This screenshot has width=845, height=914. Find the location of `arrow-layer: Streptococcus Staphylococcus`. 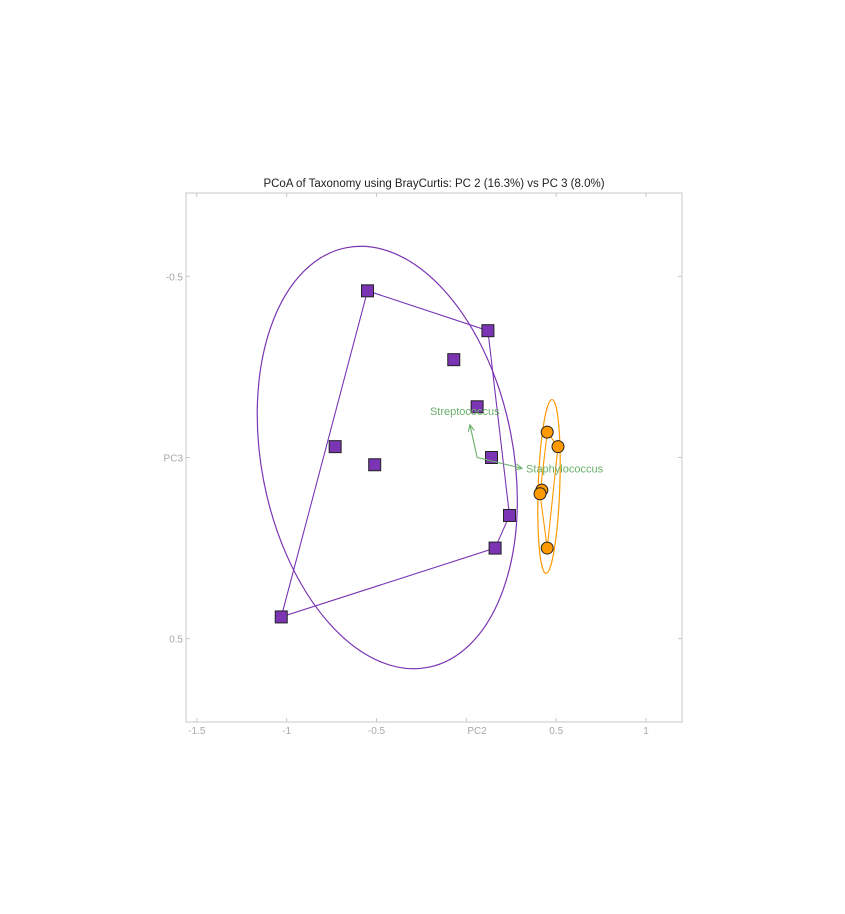

arrow-layer: Streptococcus Staphylococcus is located at coordinates (517, 440).